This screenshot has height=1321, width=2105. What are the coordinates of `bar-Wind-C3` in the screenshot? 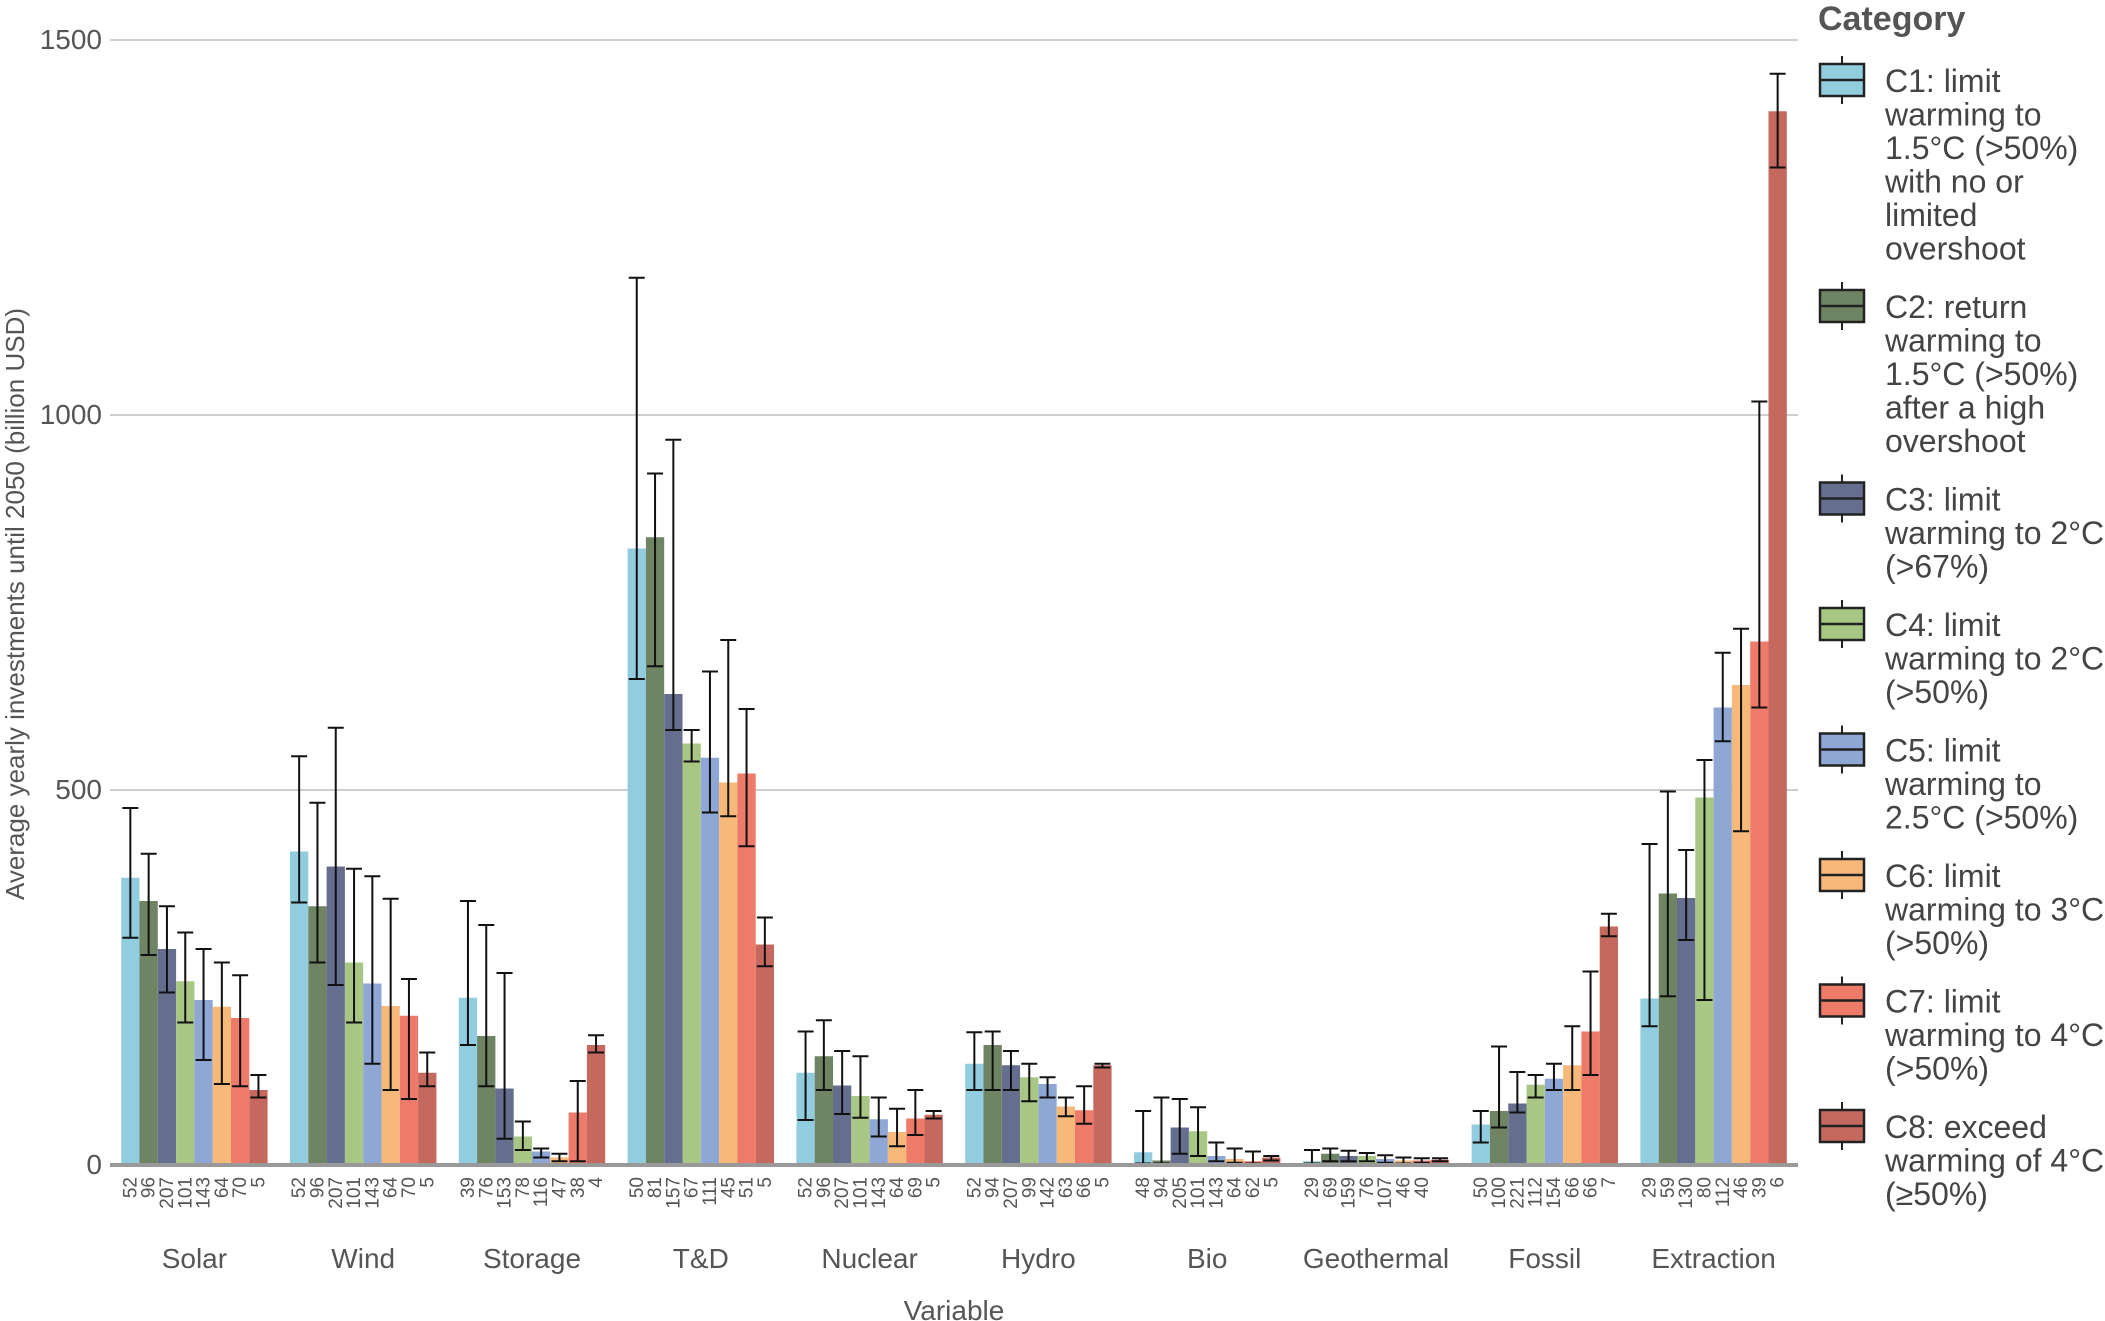 It's located at (335, 1015).